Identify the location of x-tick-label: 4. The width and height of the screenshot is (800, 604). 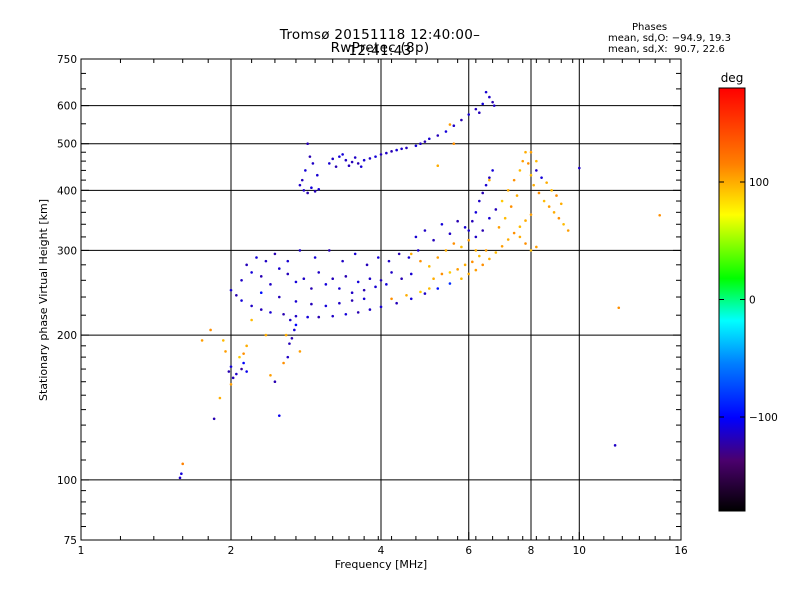
(381, 551).